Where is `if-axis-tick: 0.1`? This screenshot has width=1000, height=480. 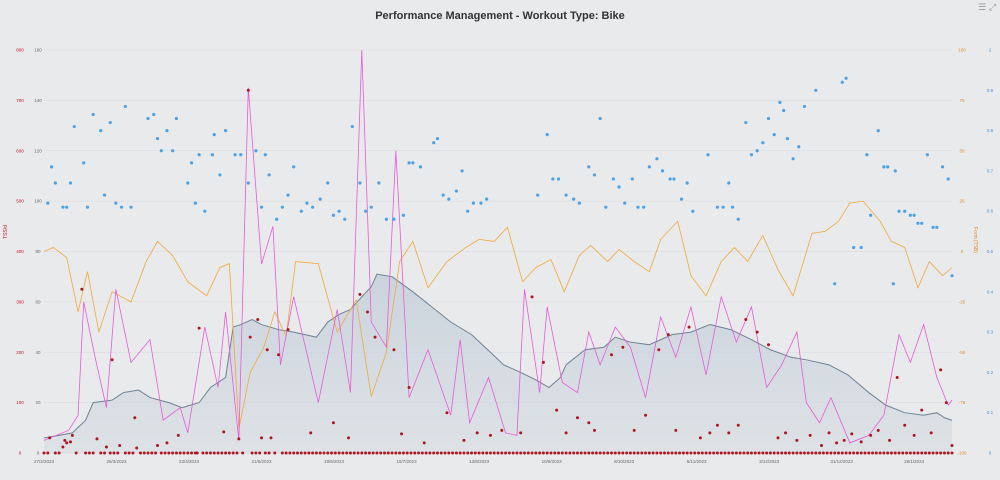
if-axis-tick: 0.1 is located at coordinates (990, 412).